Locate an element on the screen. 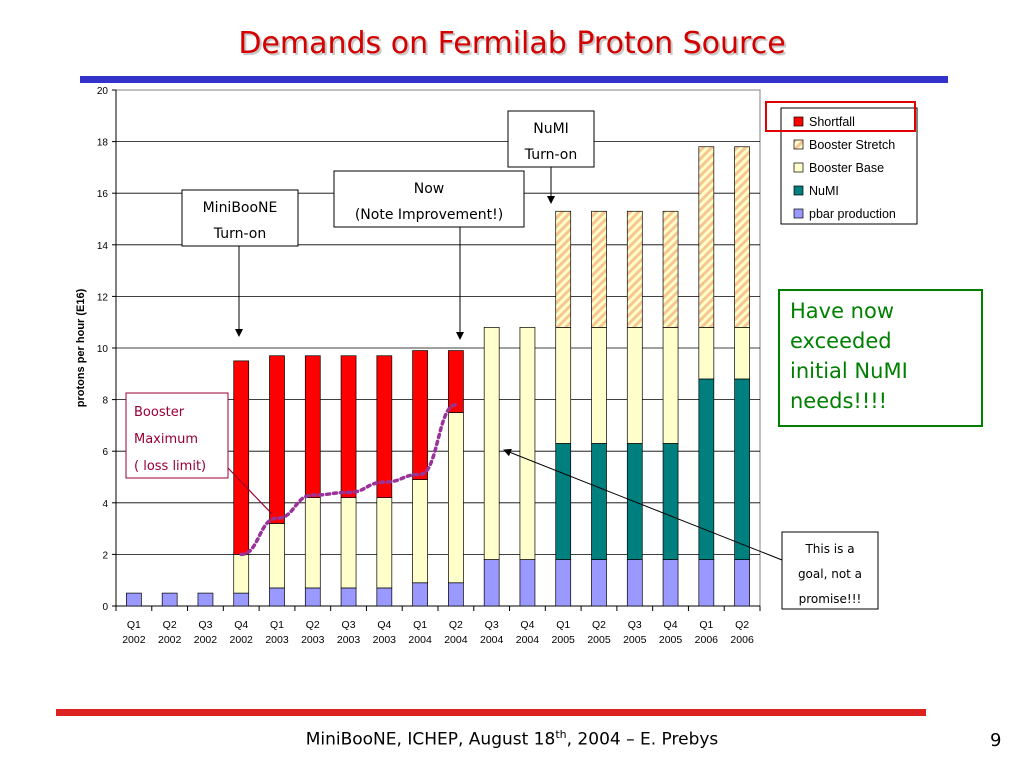  x-tick-label-year: 2006 is located at coordinates (707, 640).